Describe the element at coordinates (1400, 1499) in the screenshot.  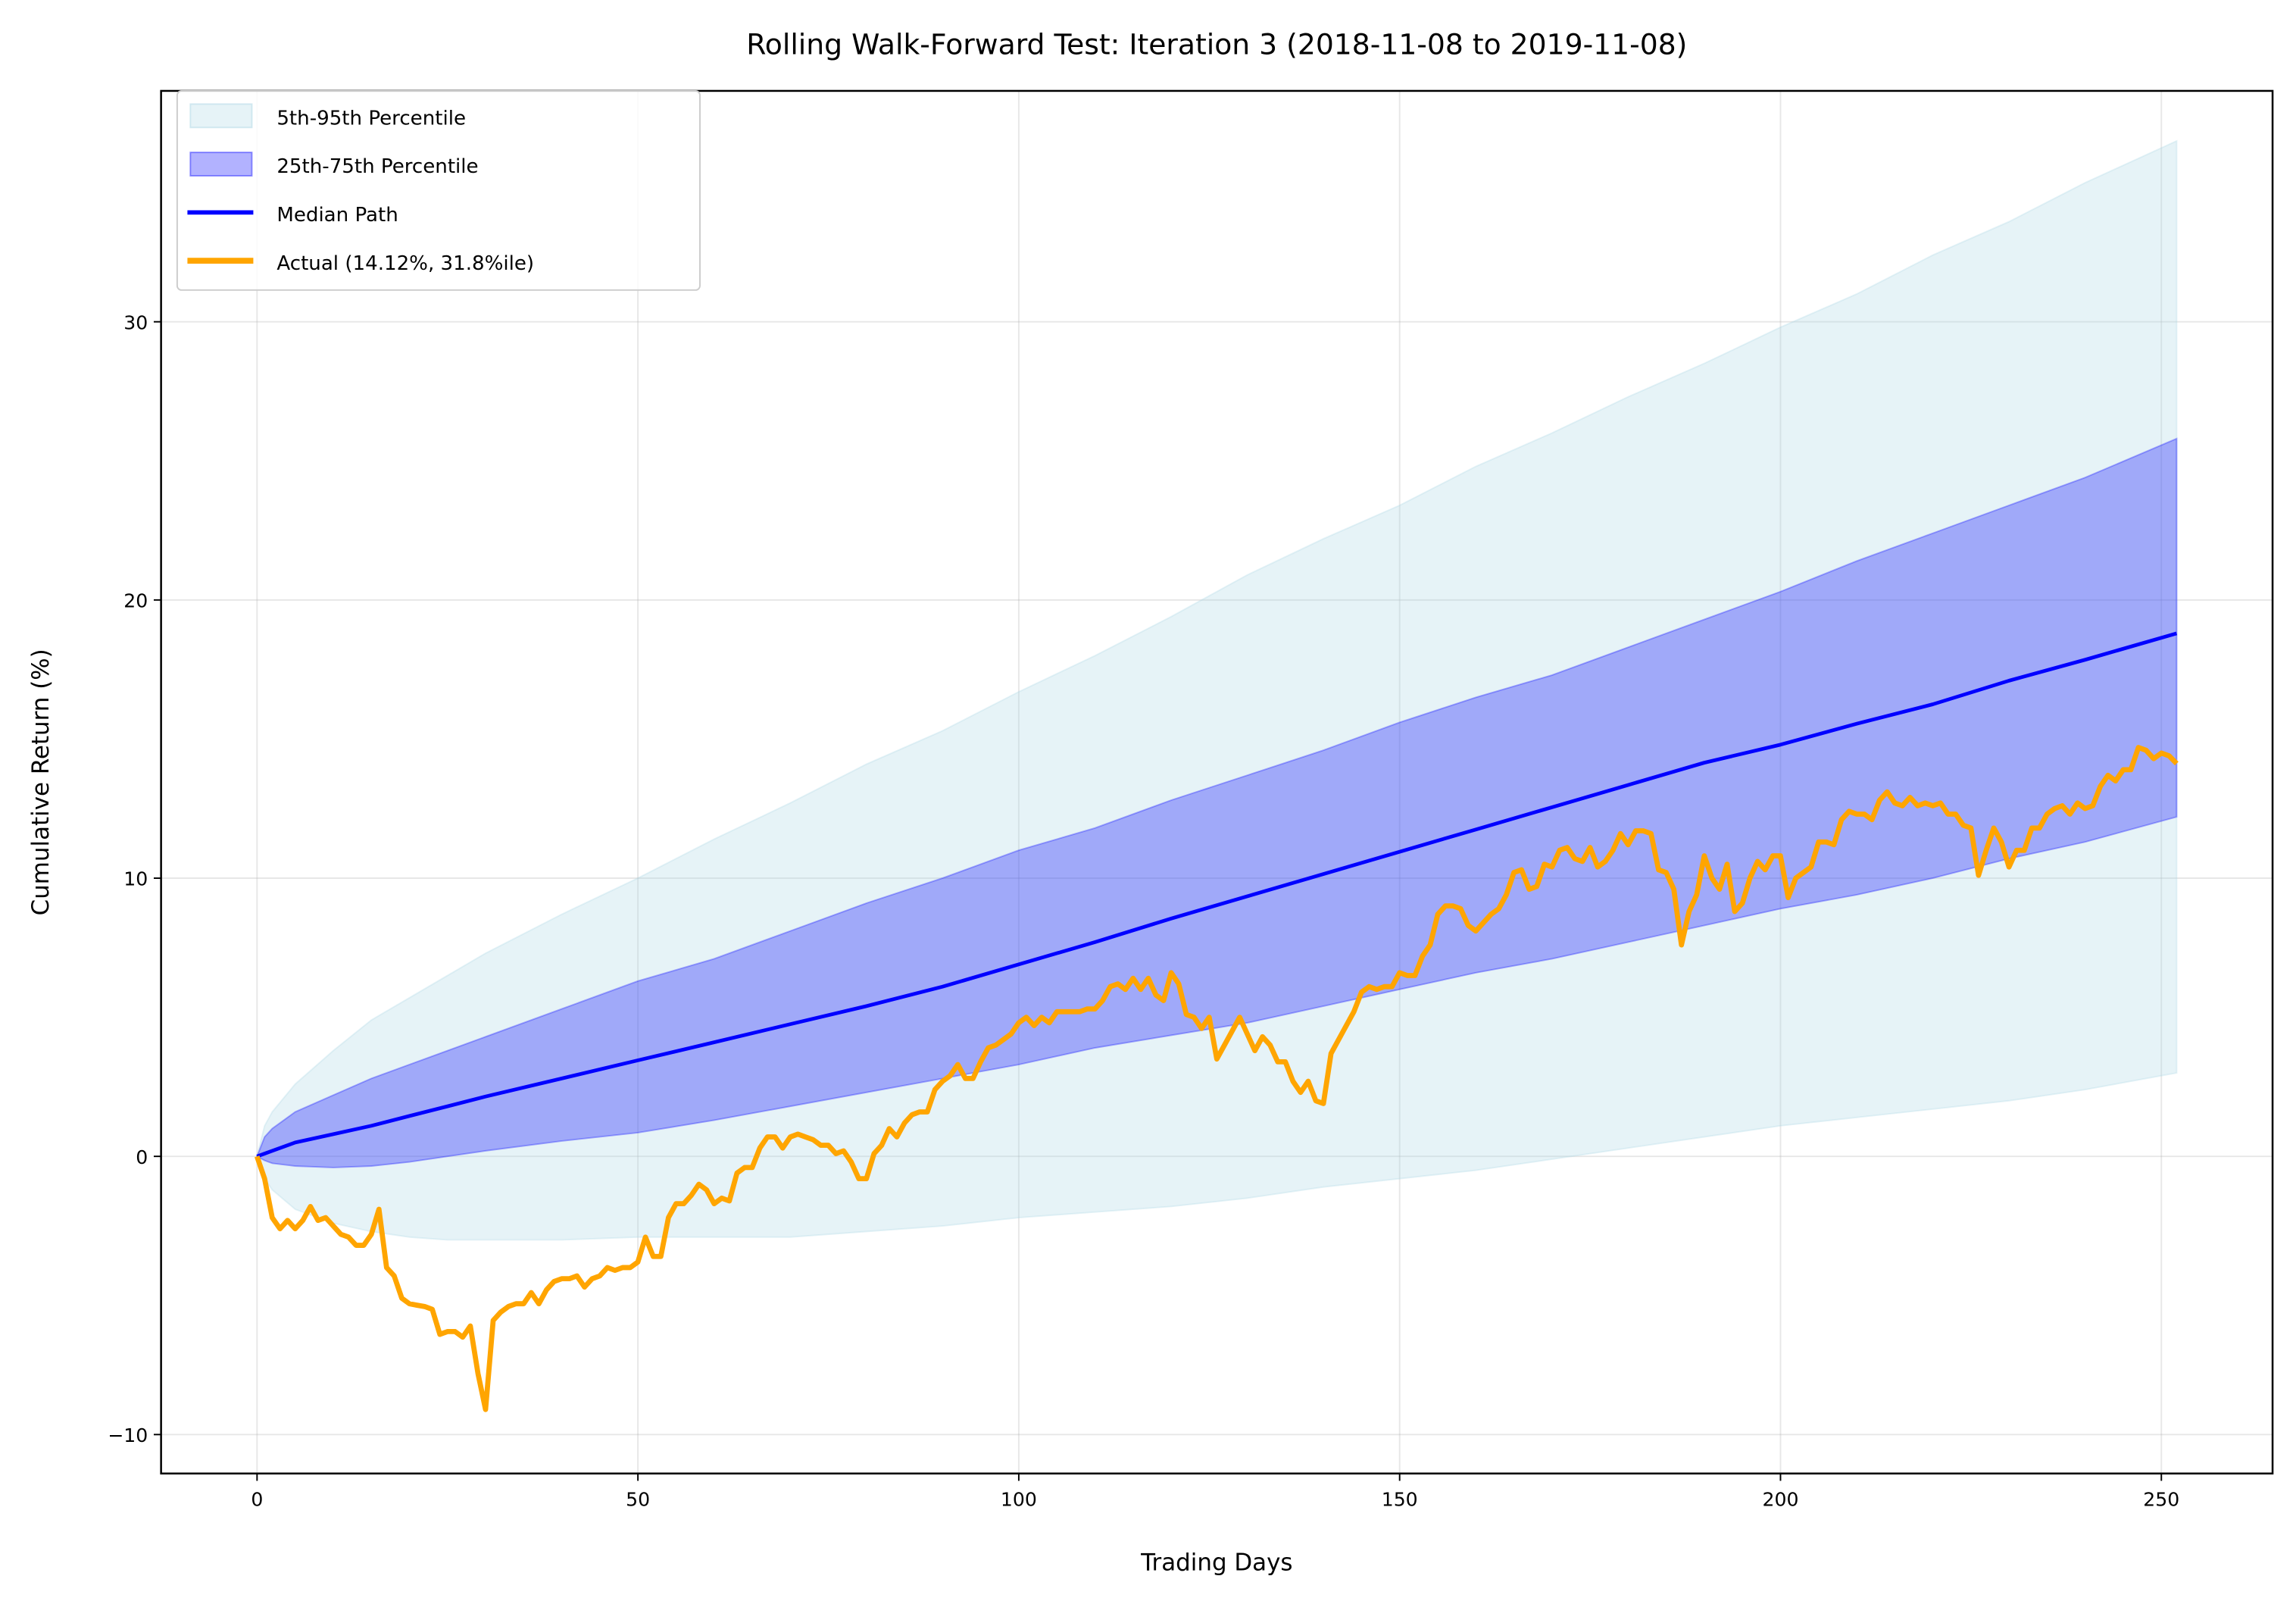
I see `x-tick-label: 150` at that location.